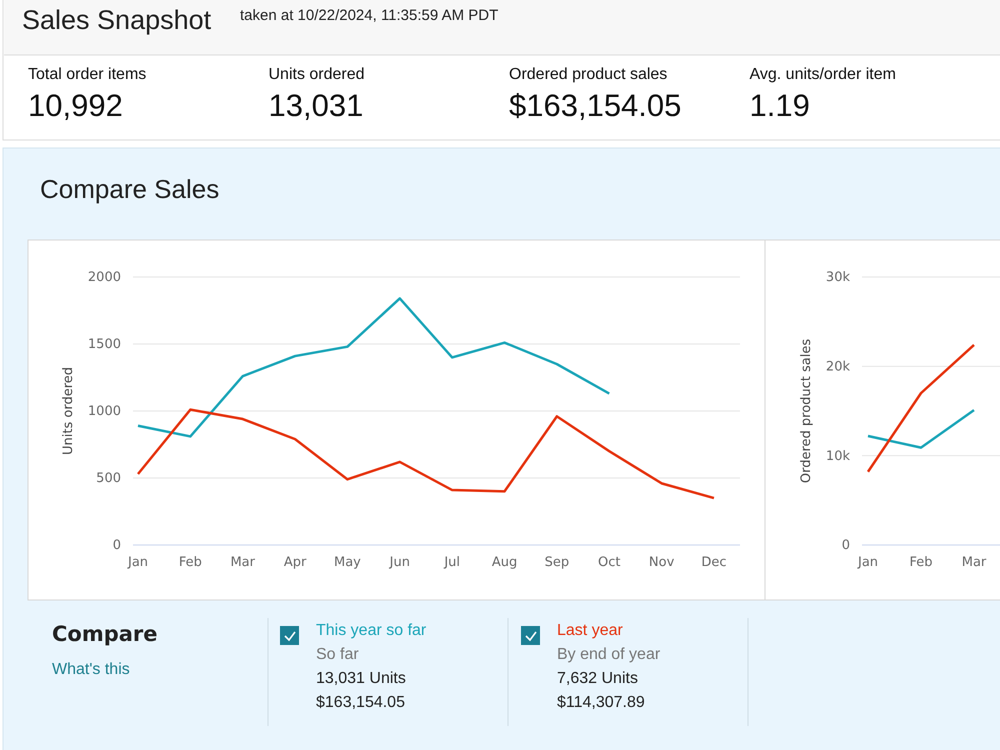 The width and height of the screenshot is (1000, 750). What do you see at coordinates (316, 74) in the screenshot?
I see `text: Units ordered` at bounding box center [316, 74].